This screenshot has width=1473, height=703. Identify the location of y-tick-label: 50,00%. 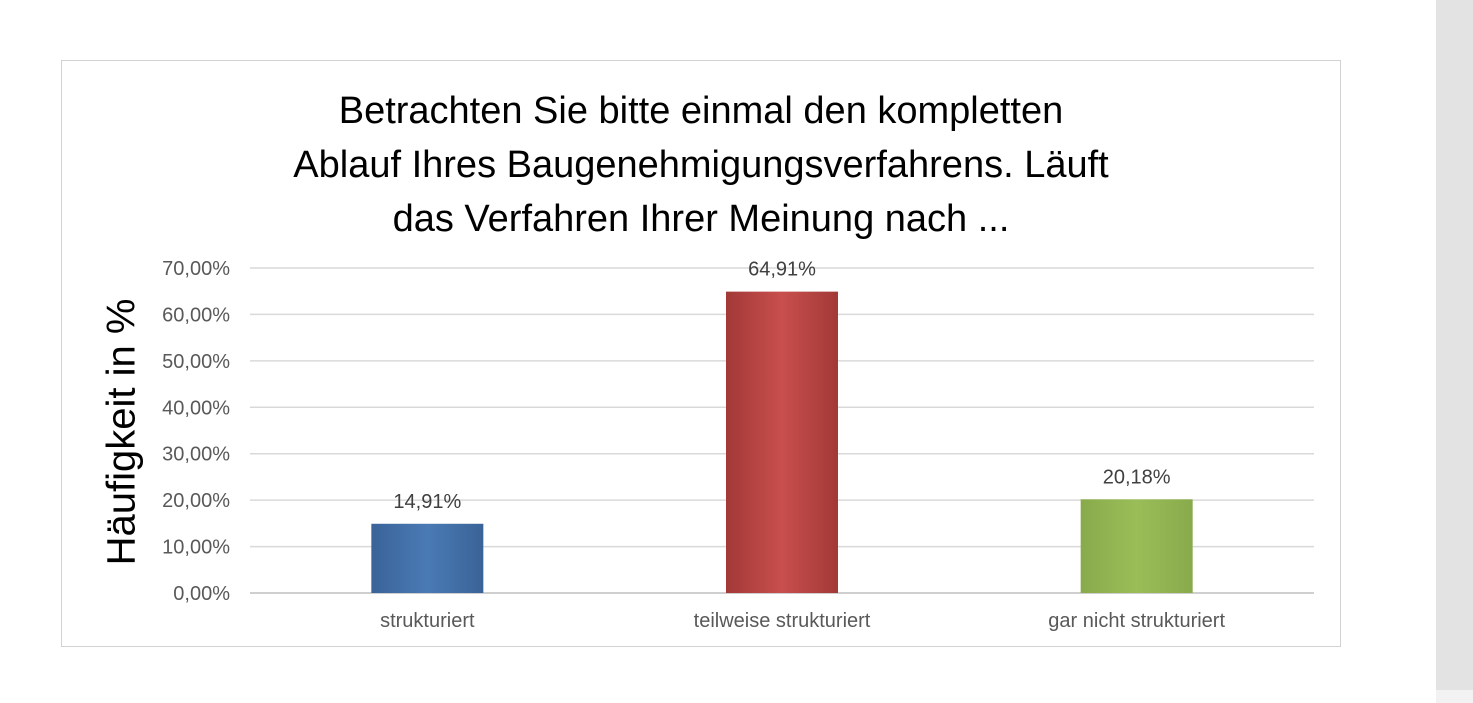
(196, 362).